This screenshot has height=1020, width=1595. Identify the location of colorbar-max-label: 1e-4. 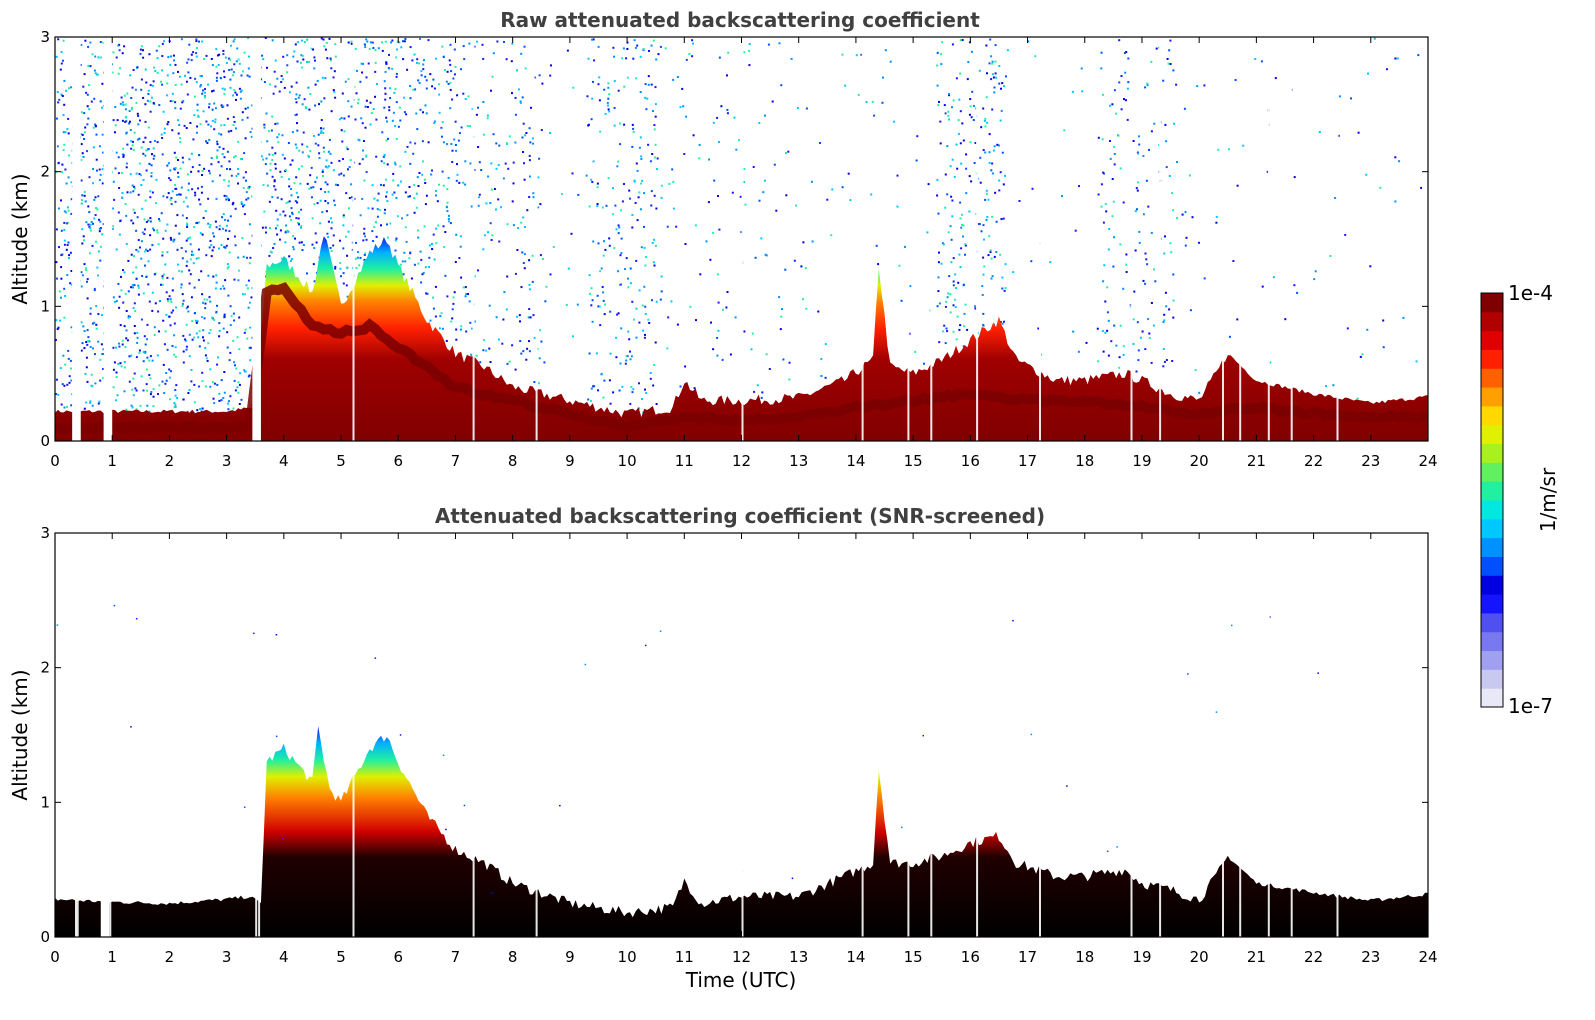
(1530, 293).